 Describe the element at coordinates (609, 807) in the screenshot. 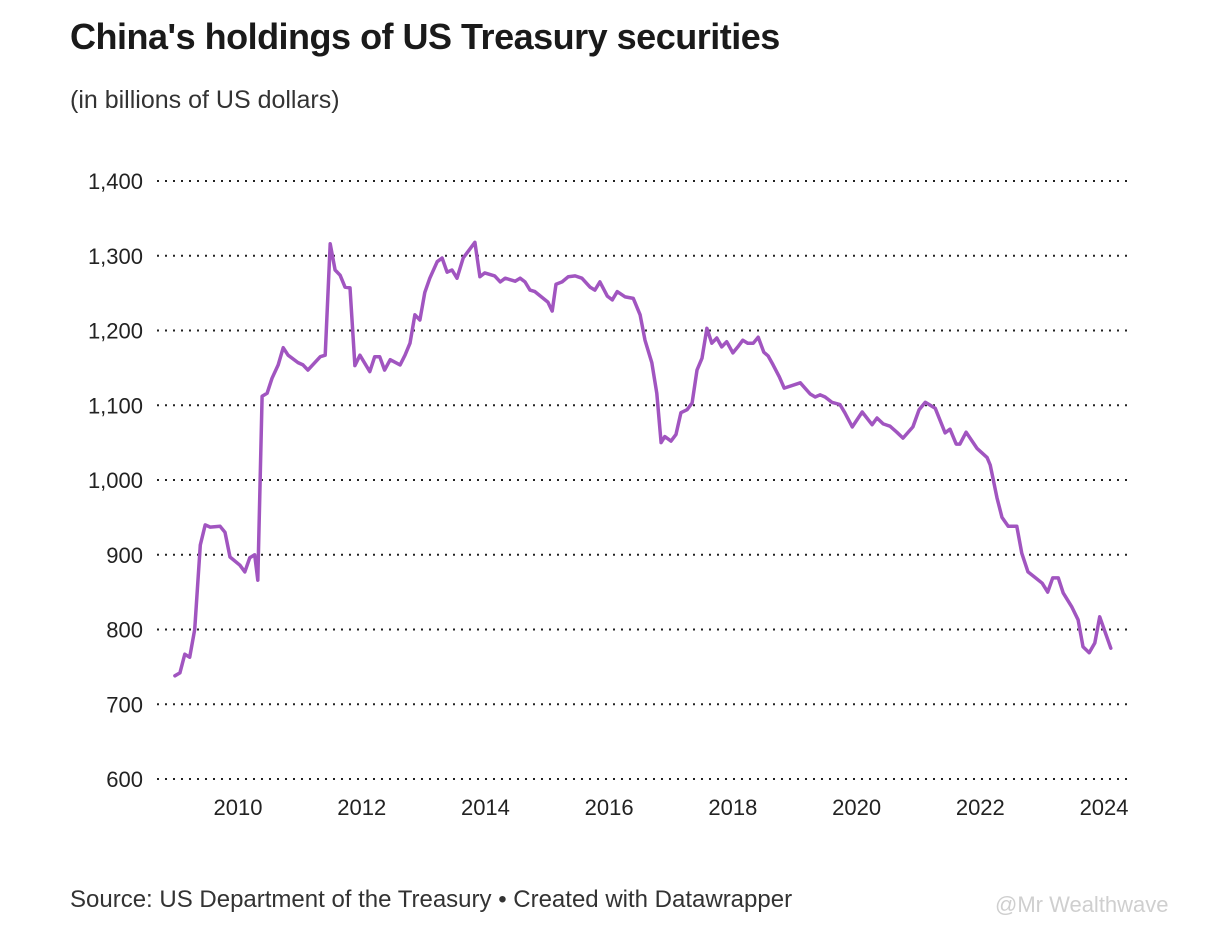

I see `x-tick-label: 2016` at that location.